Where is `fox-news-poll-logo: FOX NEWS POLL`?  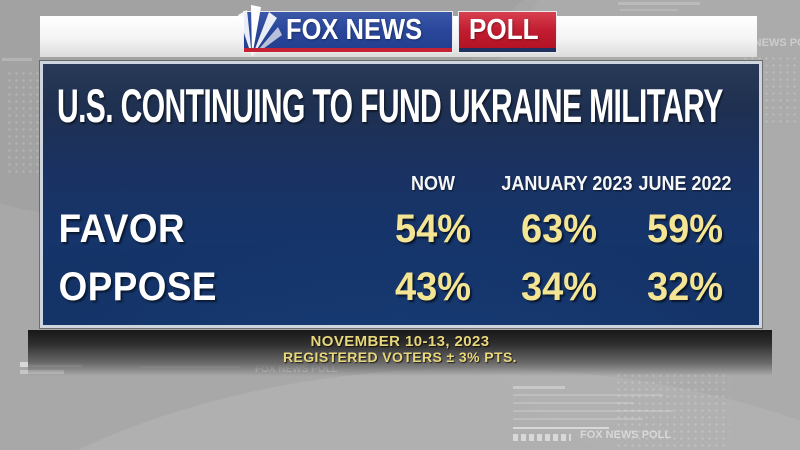 fox-news-poll-logo: FOX NEWS POLL is located at coordinates (397, 31).